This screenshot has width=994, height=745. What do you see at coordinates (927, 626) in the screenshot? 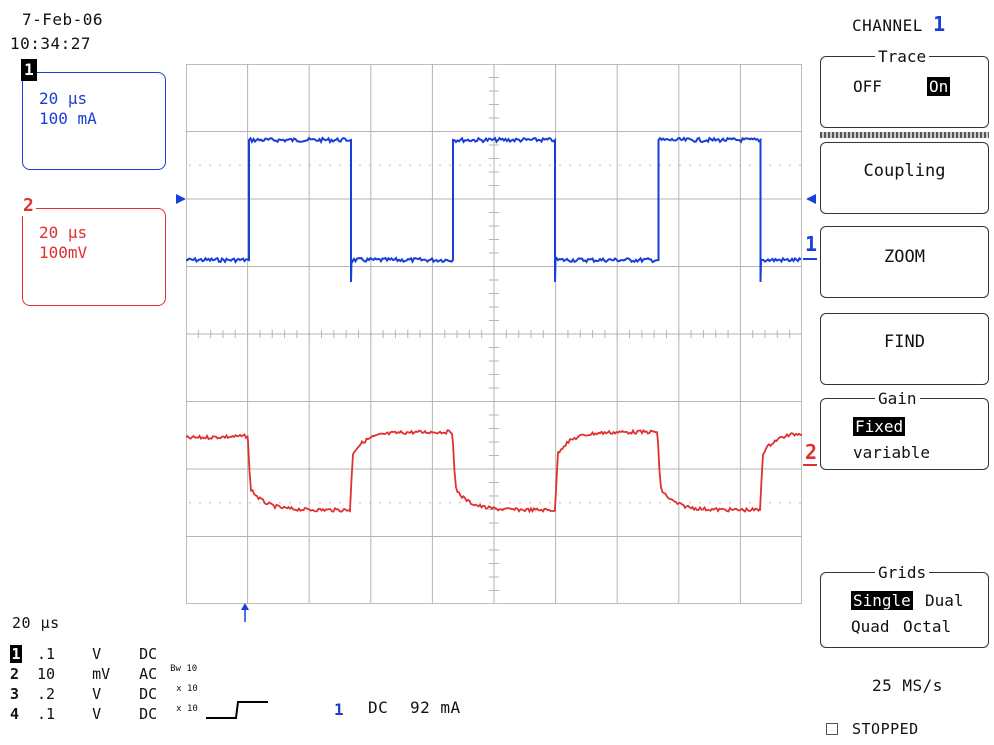
I see `grids-octal-option: Octal` at bounding box center [927, 626].